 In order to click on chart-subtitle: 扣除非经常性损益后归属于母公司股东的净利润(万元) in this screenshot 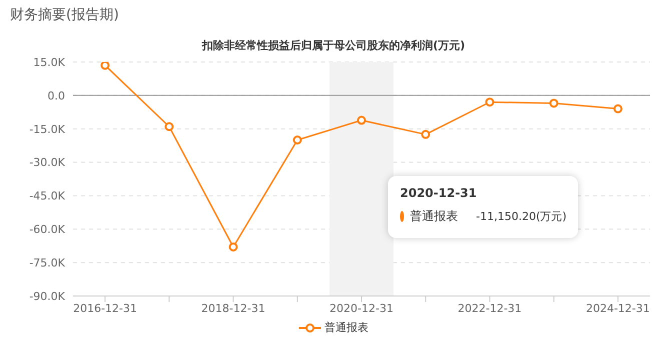, I will do `click(333, 45)`.